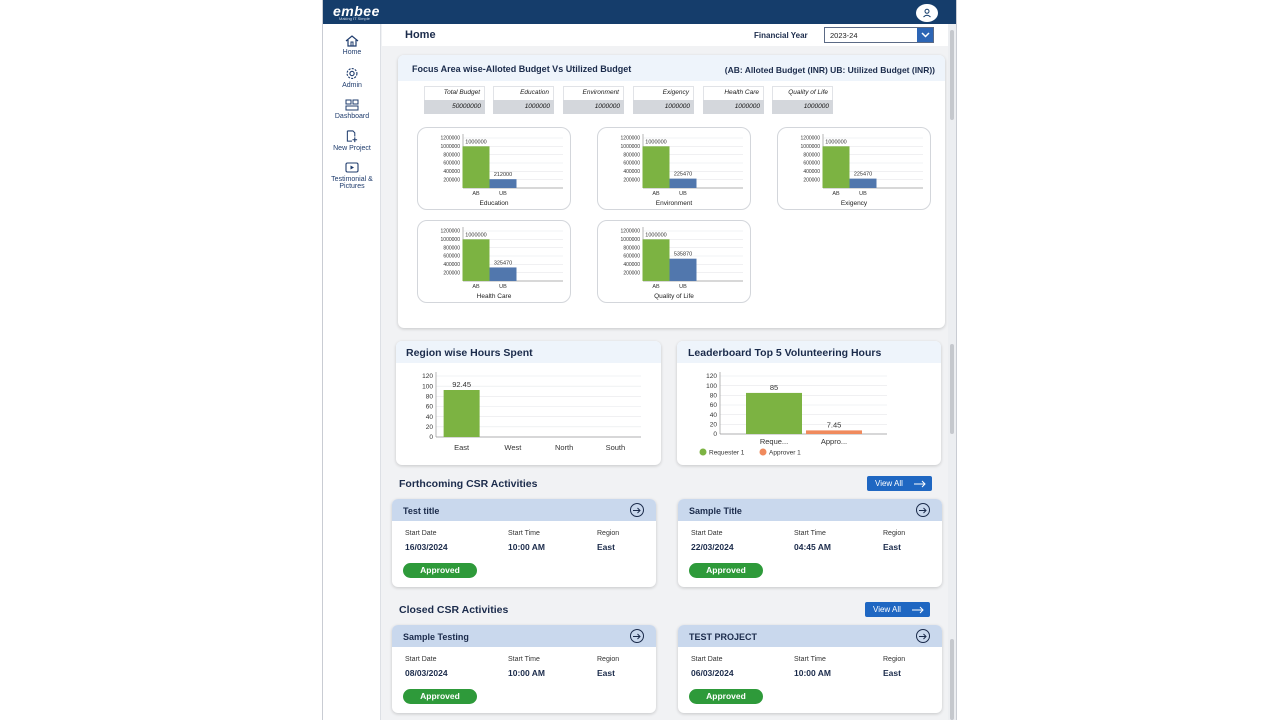 This screenshot has width=1280, height=720. What do you see at coordinates (354, 18) in the screenshot?
I see `logo-tagline: Making IT Simple` at bounding box center [354, 18].